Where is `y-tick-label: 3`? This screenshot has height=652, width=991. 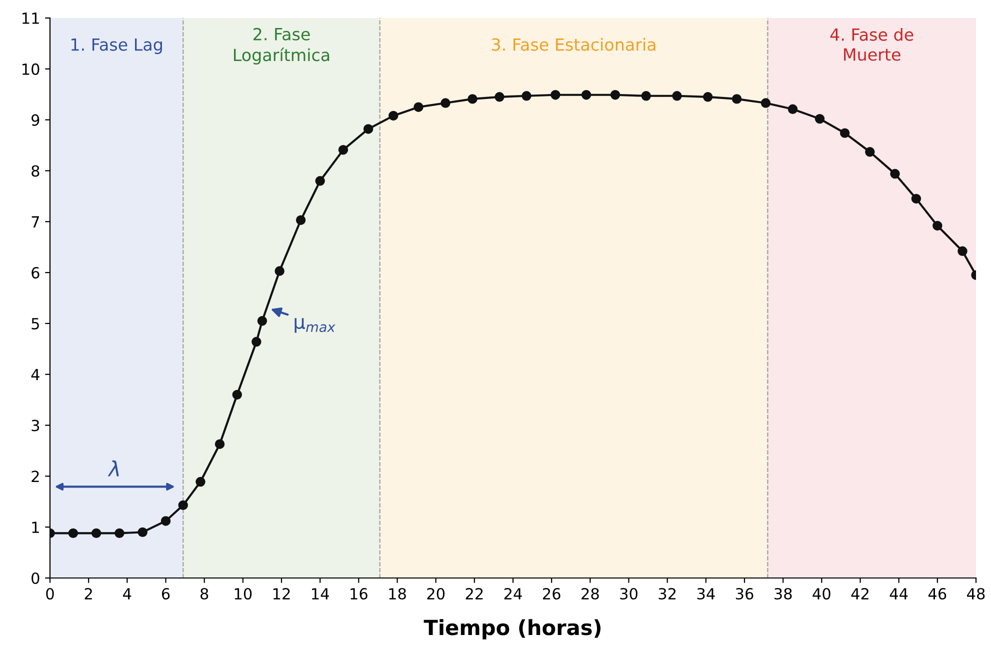 y-tick-label: 3 is located at coordinates (36, 426).